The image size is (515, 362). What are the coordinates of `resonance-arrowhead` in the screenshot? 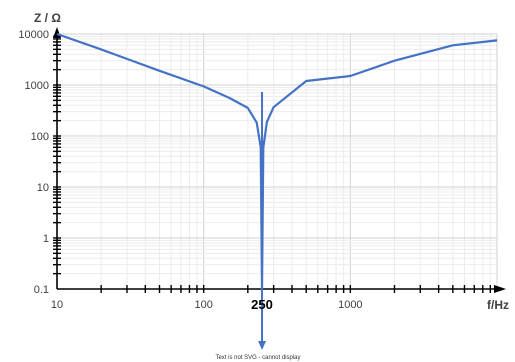 It's located at (262, 345).